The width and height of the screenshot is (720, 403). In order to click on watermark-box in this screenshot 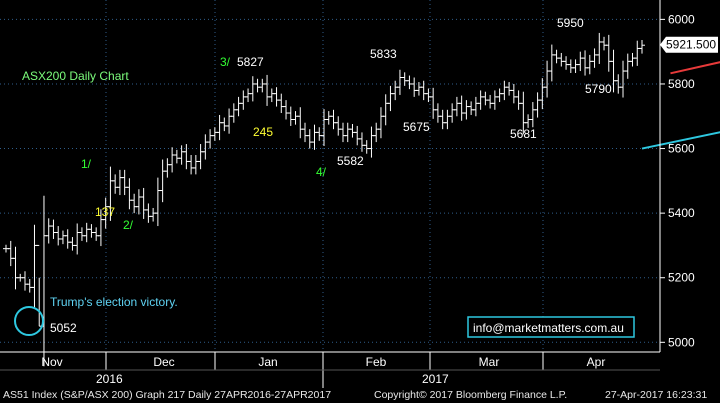, I will do `click(551, 327)`.